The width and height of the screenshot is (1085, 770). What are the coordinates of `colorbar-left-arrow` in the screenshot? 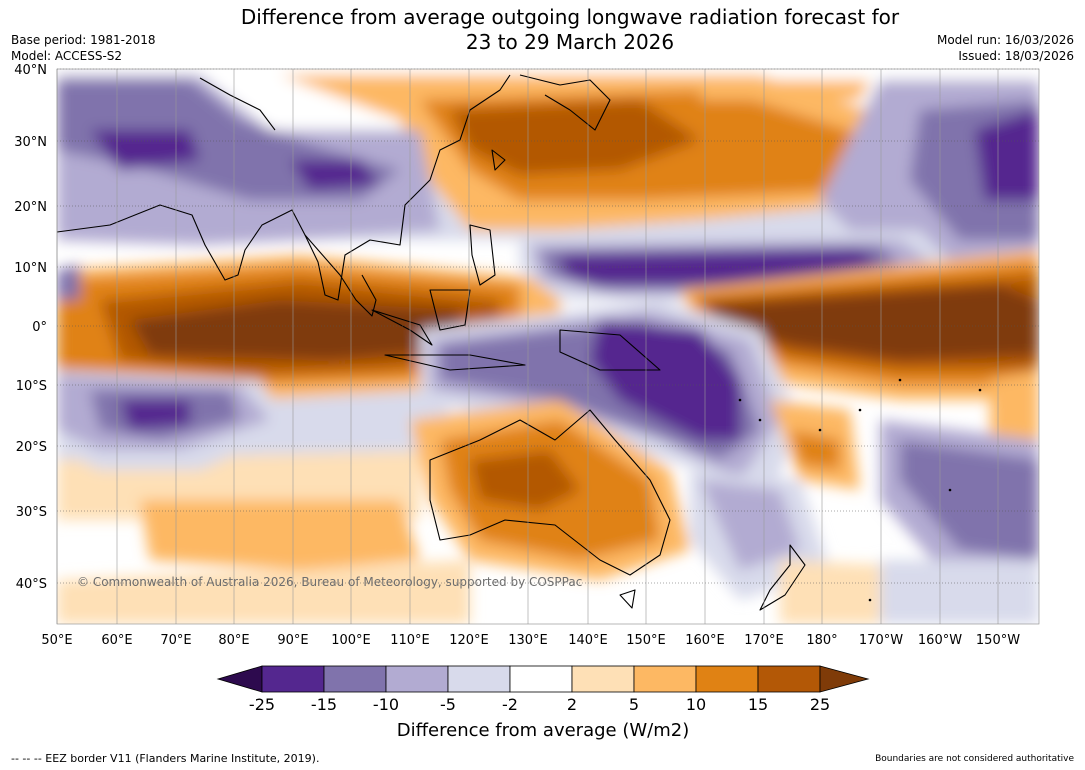 It's located at (239, 679).